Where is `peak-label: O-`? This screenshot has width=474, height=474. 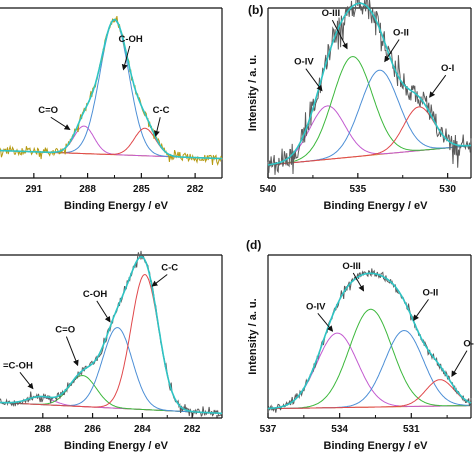 peak-label: O- is located at coordinates (468, 344).